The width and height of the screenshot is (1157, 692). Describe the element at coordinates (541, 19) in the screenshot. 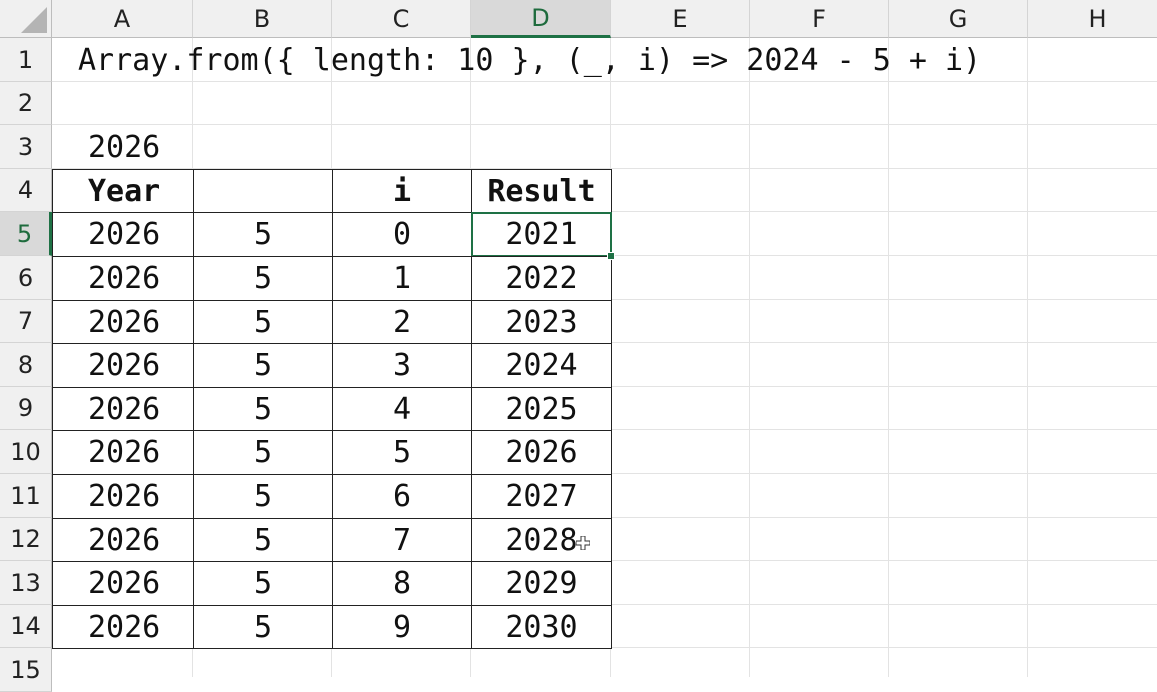

I see `column-header-d: D` at that location.